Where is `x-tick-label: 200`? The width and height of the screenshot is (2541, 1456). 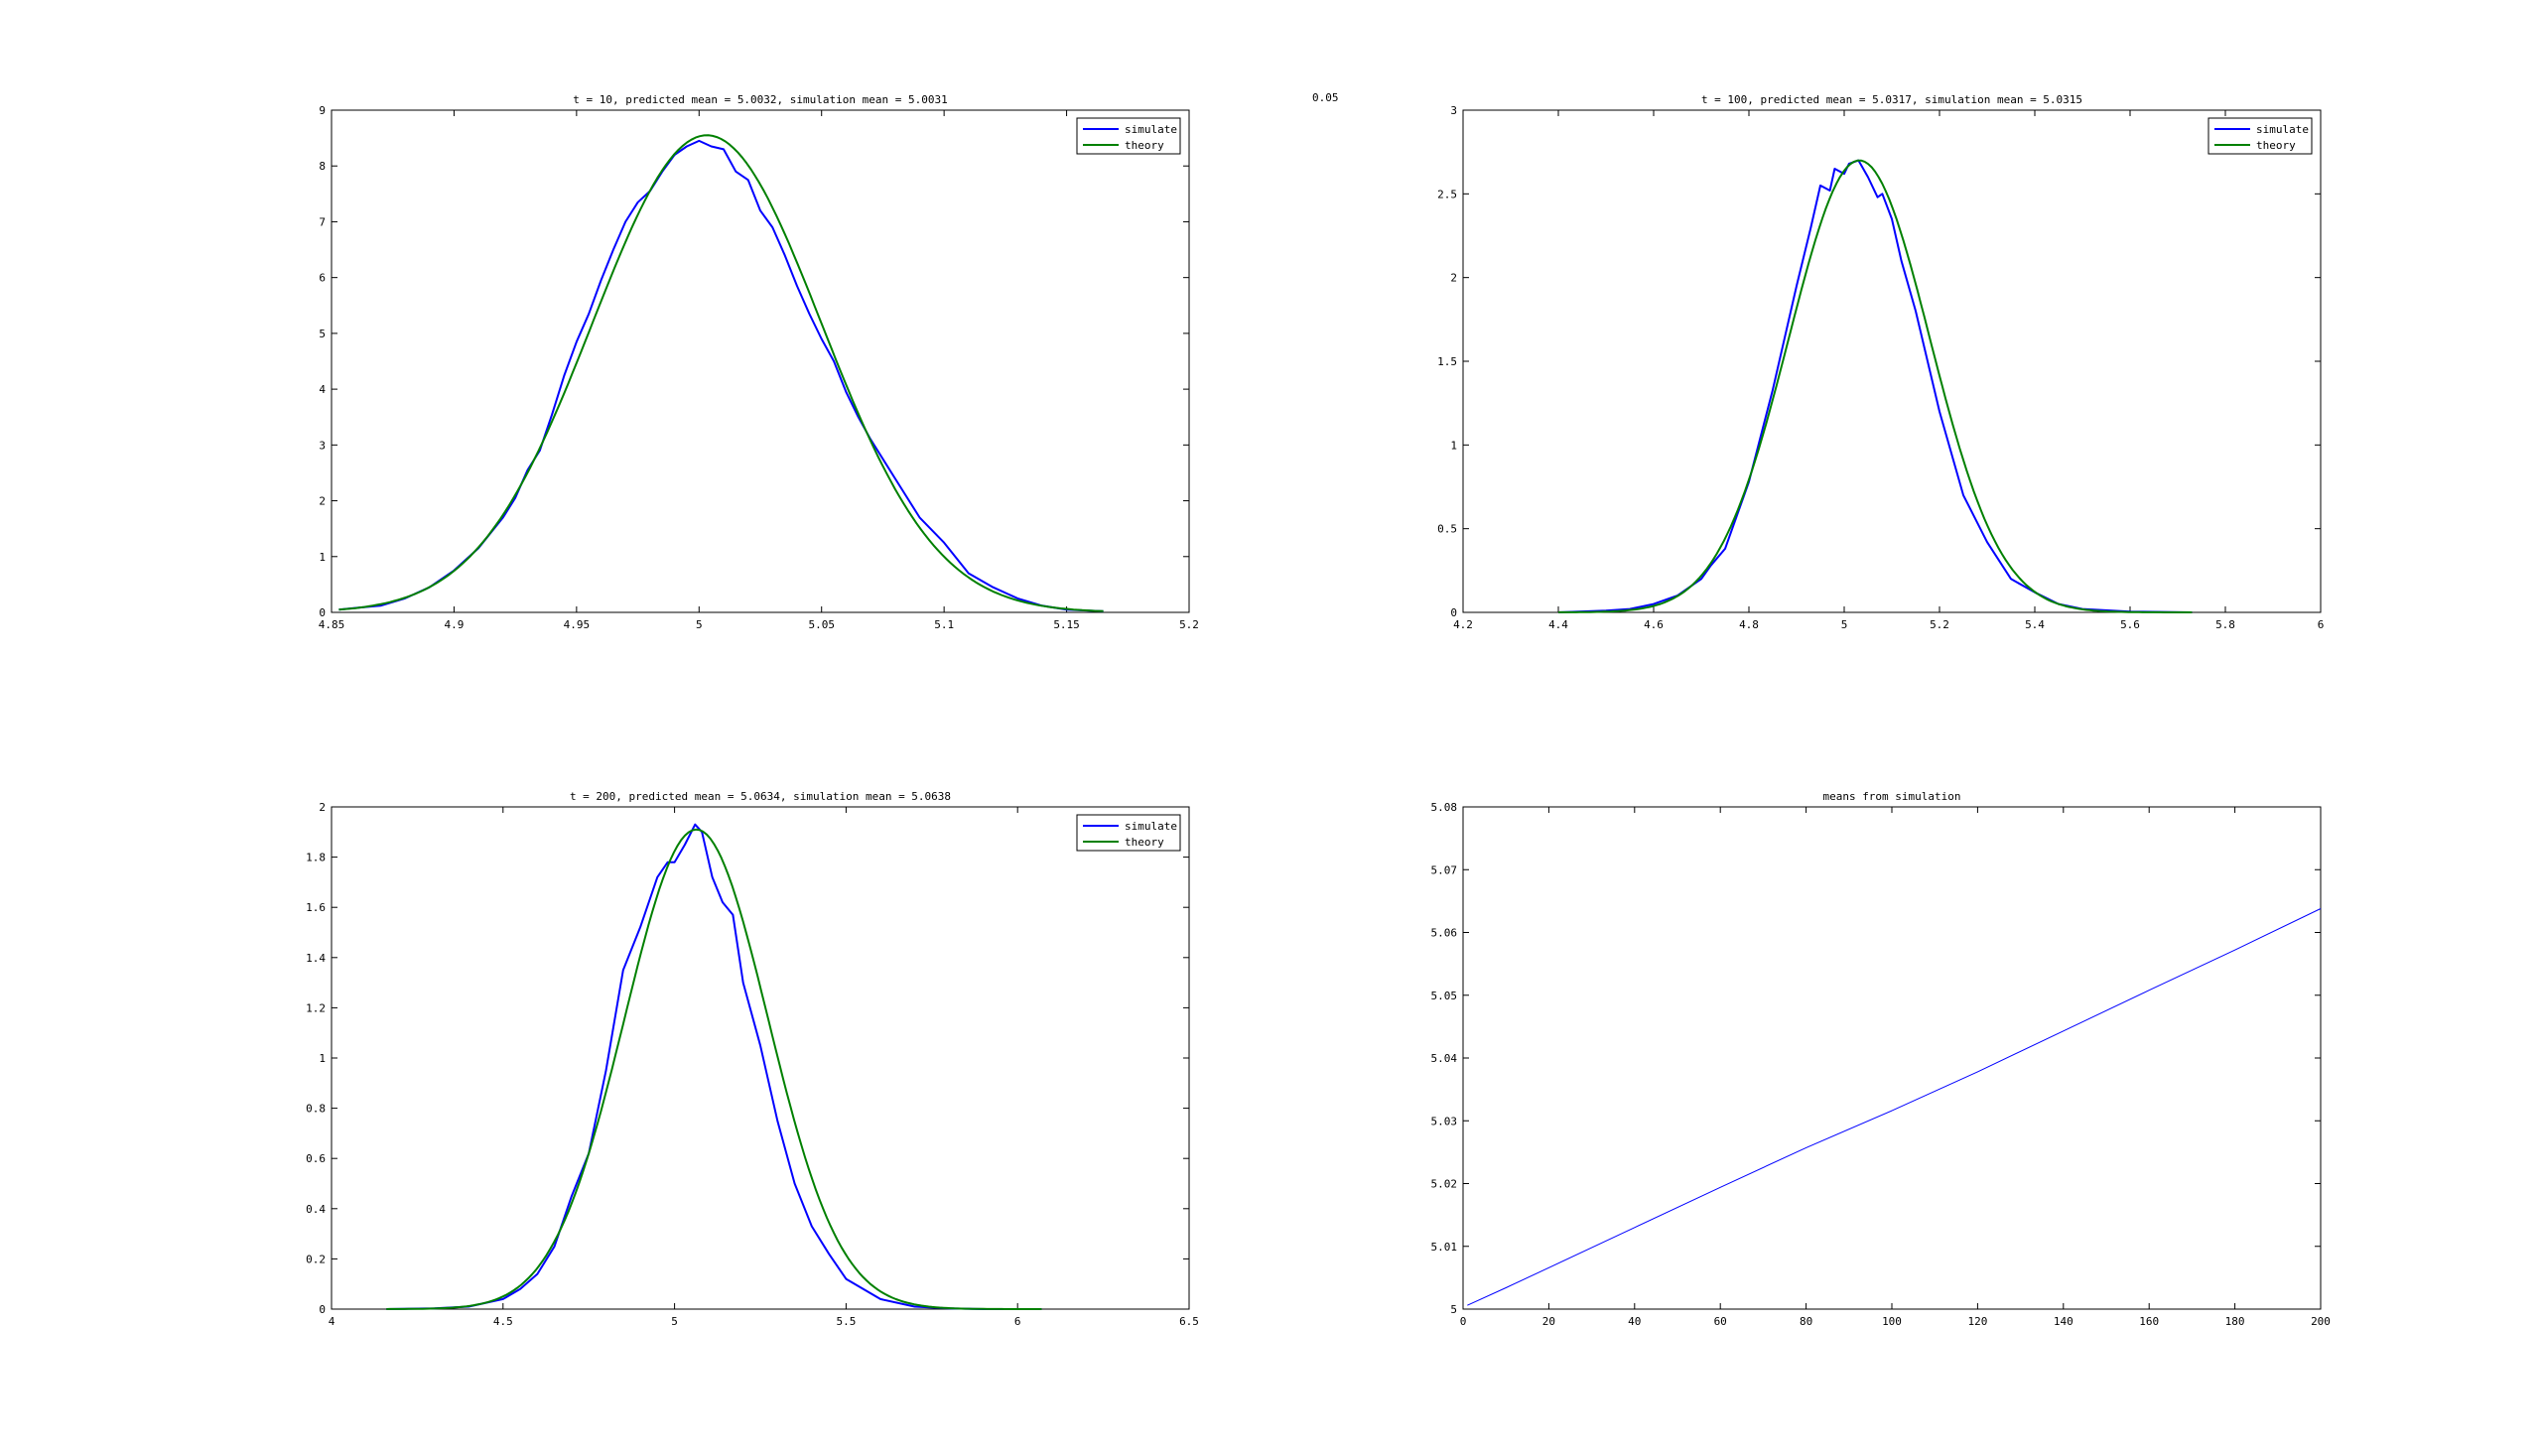
x-tick-label: 200 is located at coordinates (2321, 1321).